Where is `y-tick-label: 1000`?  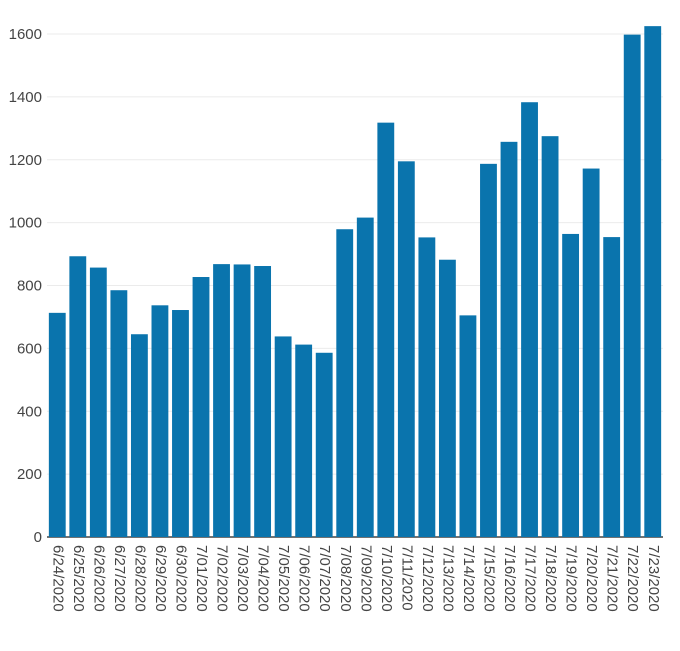
y-tick-label: 1000 is located at coordinates (25, 223).